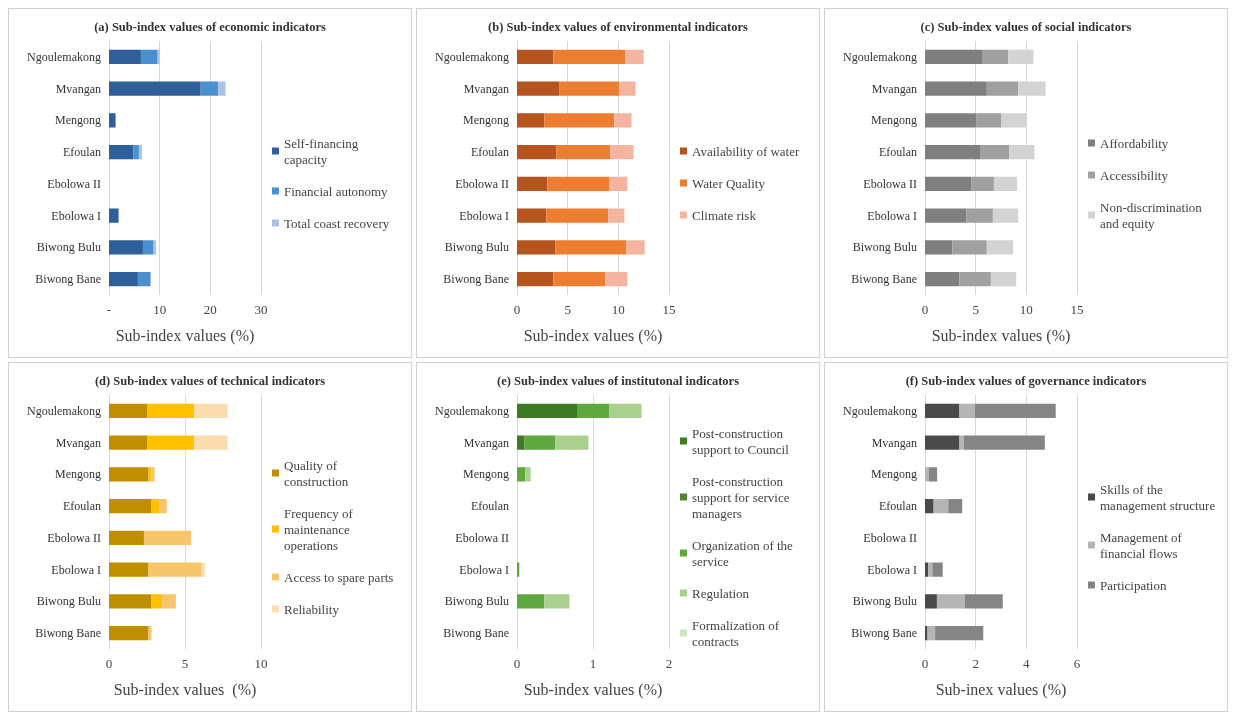 Image resolution: width=1233 pixels, height=723 pixels. What do you see at coordinates (339, 577) in the screenshot?
I see `legend-label: Access to spare parts` at bounding box center [339, 577].